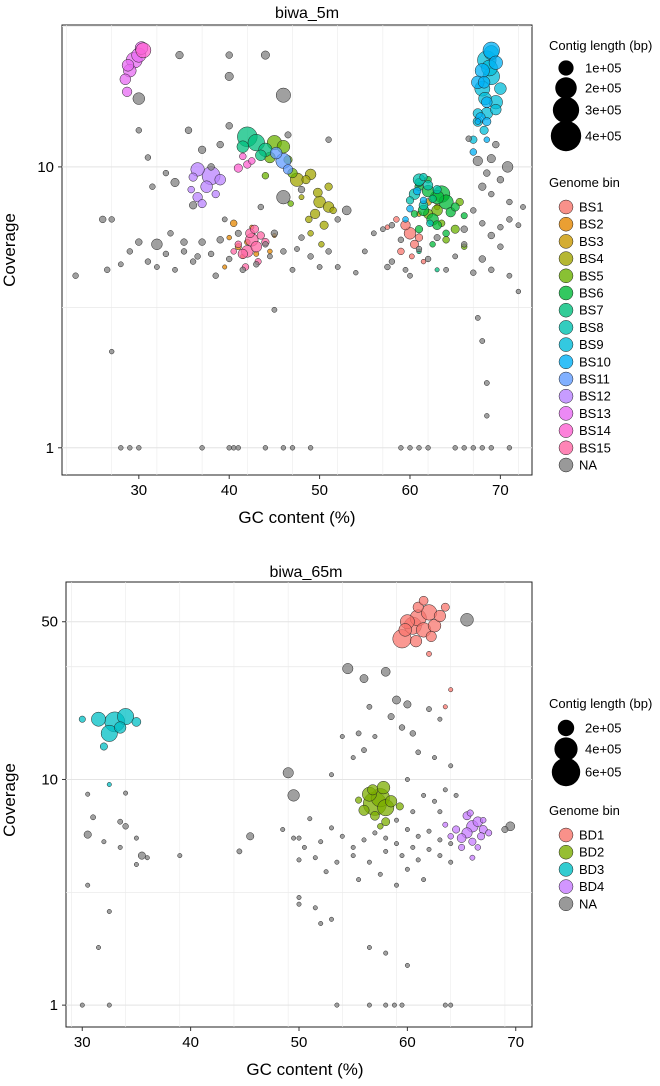 This screenshot has height=1086, width=660. I want to click on color-legend-label: BS8, so click(591, 327).